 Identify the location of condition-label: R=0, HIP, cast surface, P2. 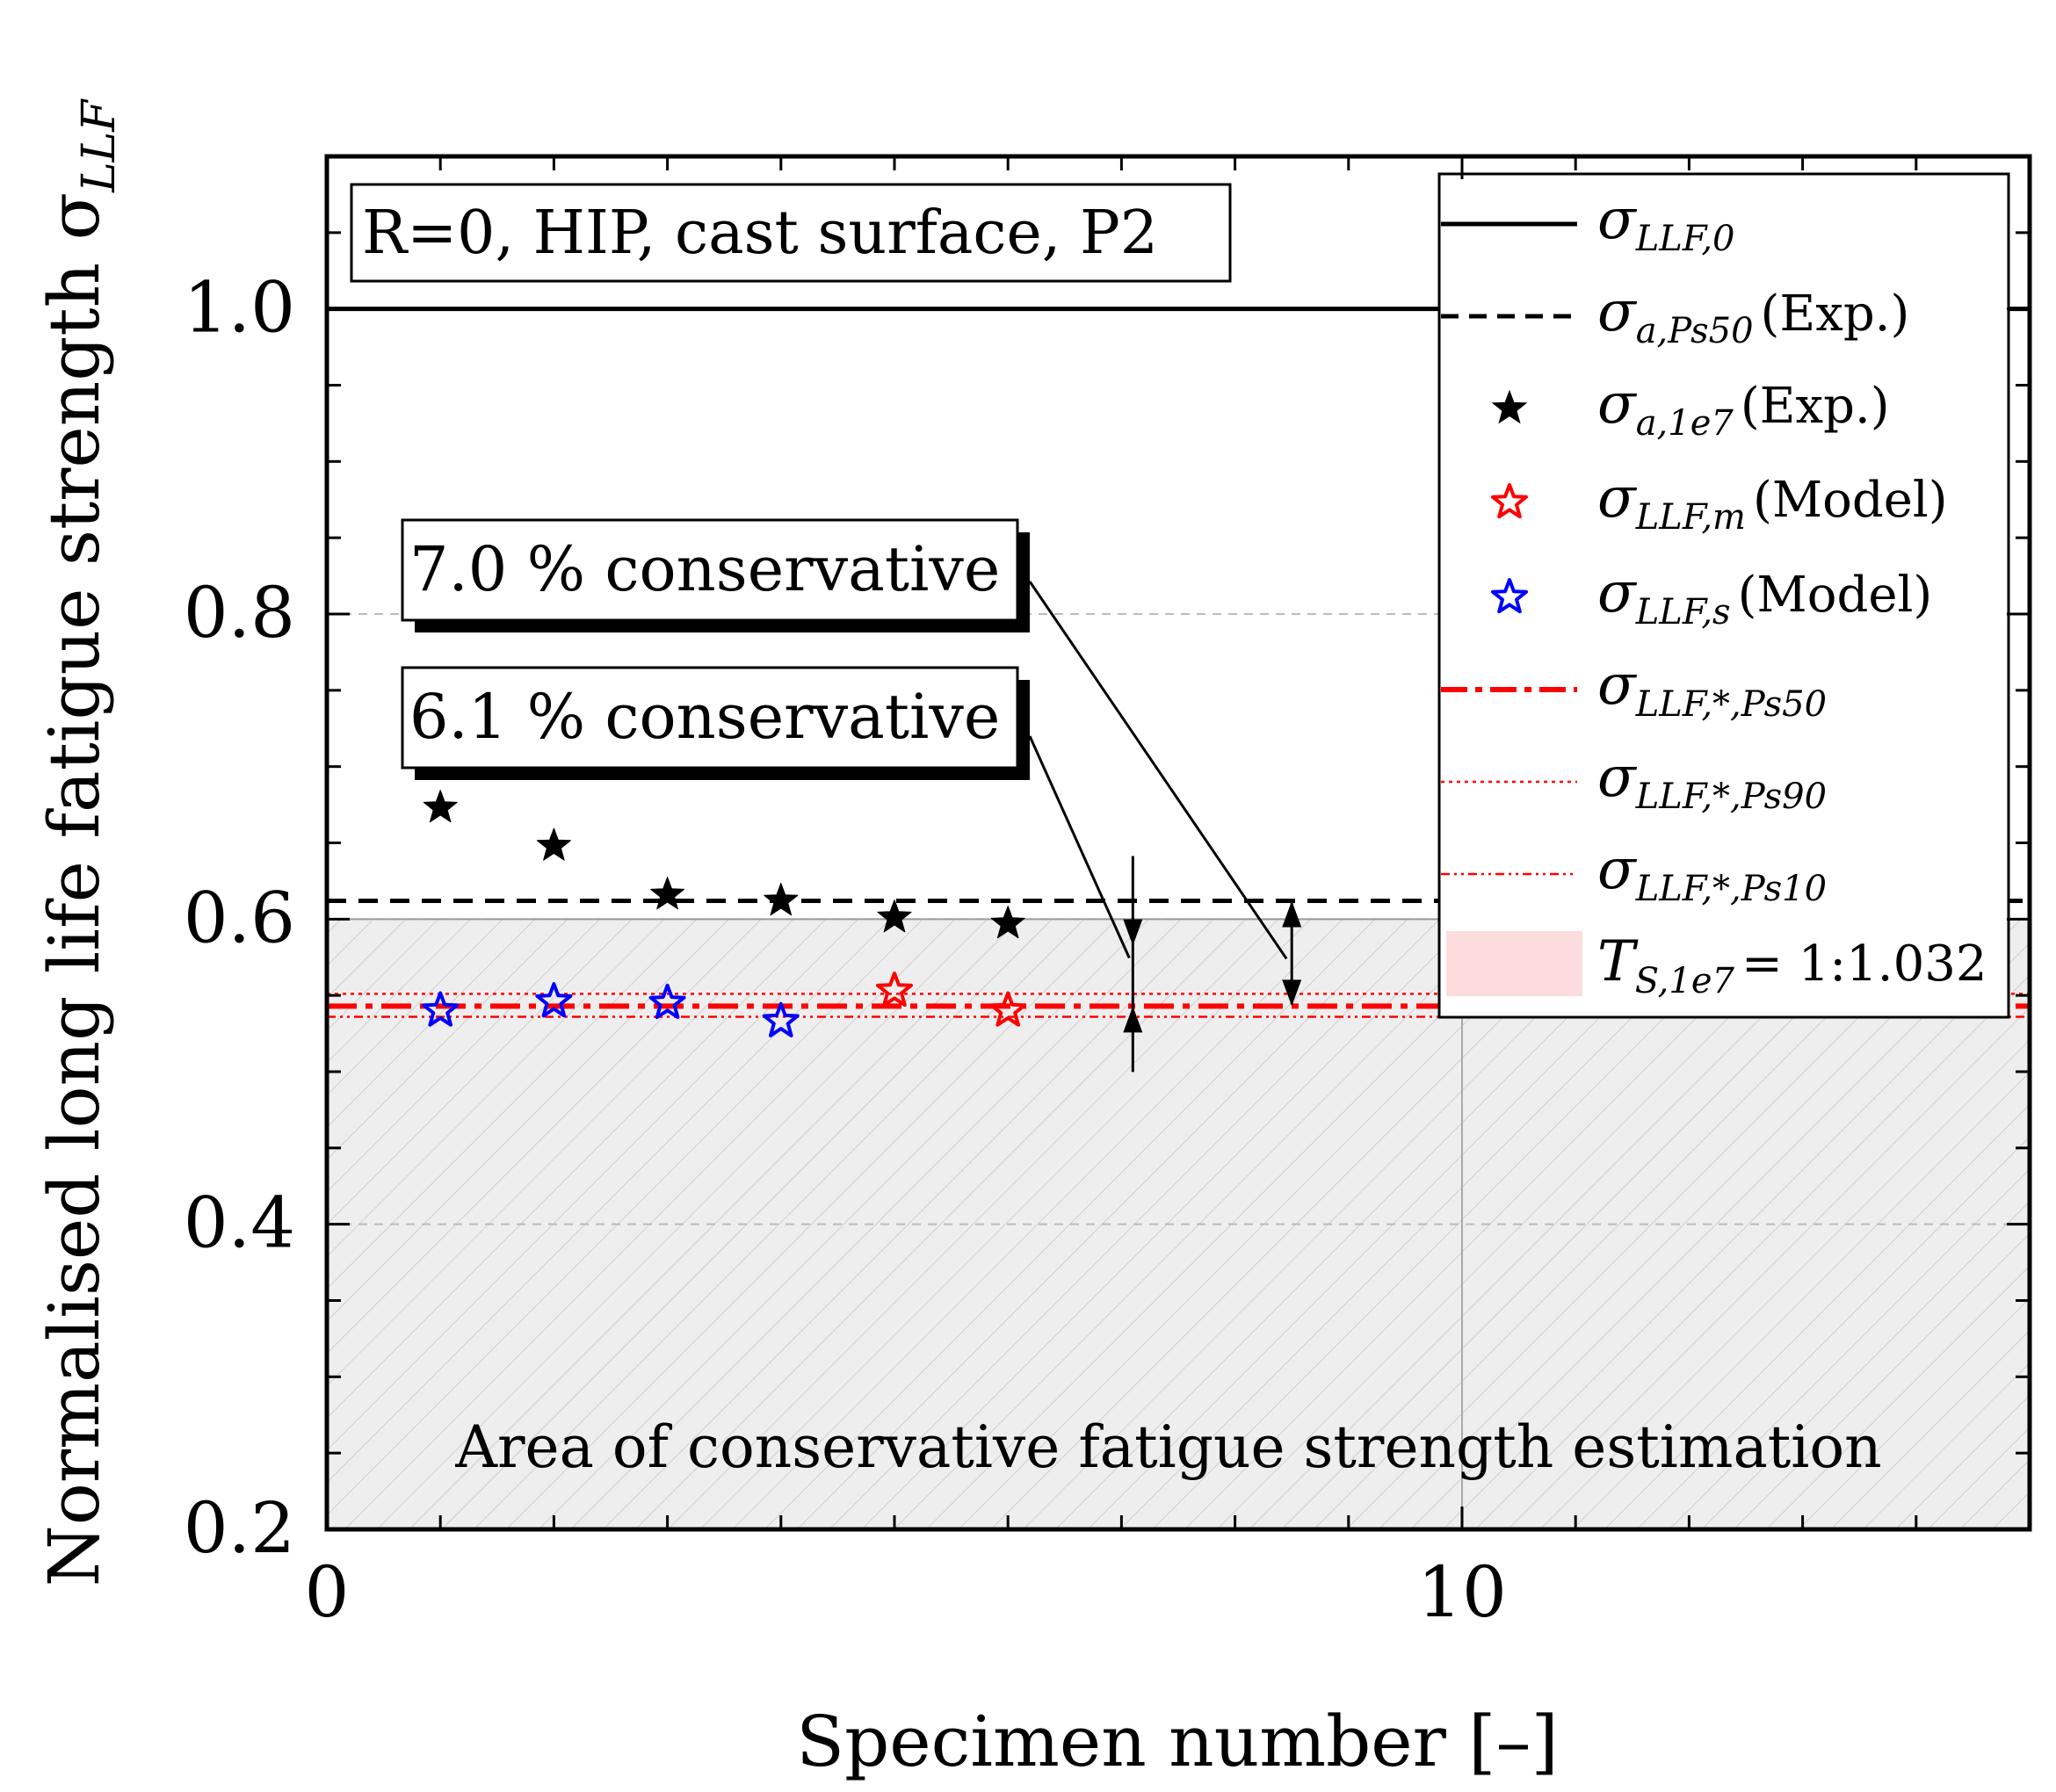
(760, 234).